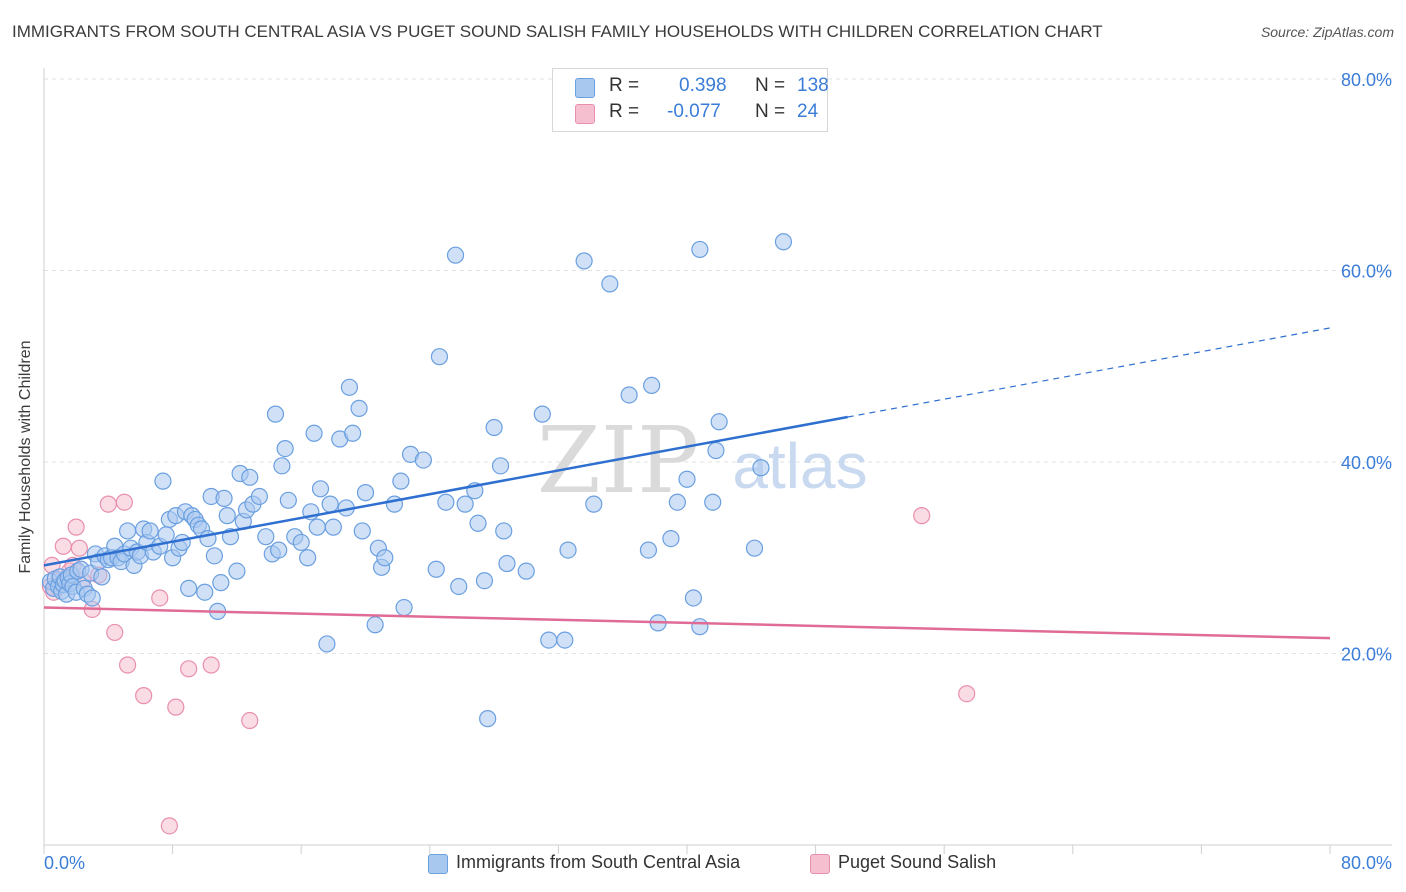  Describe the element at coordinates (64, 863) in the screenshot. I see `x-tick-label: 0.0%` at that location.